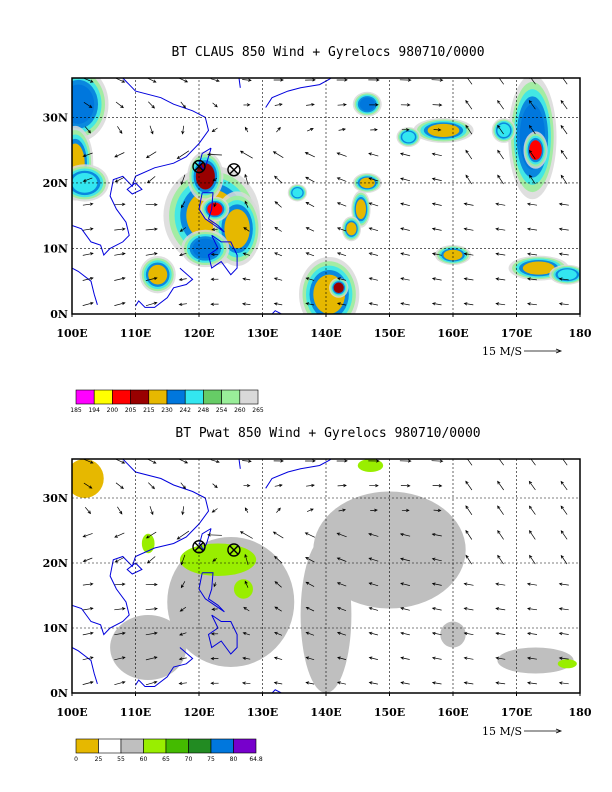 This screenshot has width=612, height=792. I want to click on gyre-markers, so click(216, 548).